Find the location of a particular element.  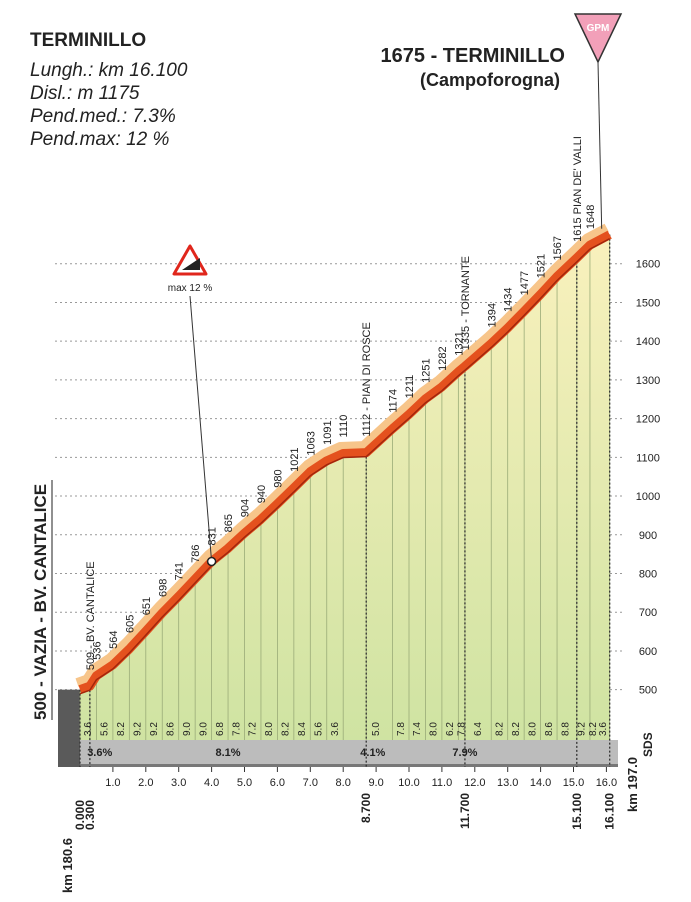

altitude-label: 786 is located at coordinates (196, 554).